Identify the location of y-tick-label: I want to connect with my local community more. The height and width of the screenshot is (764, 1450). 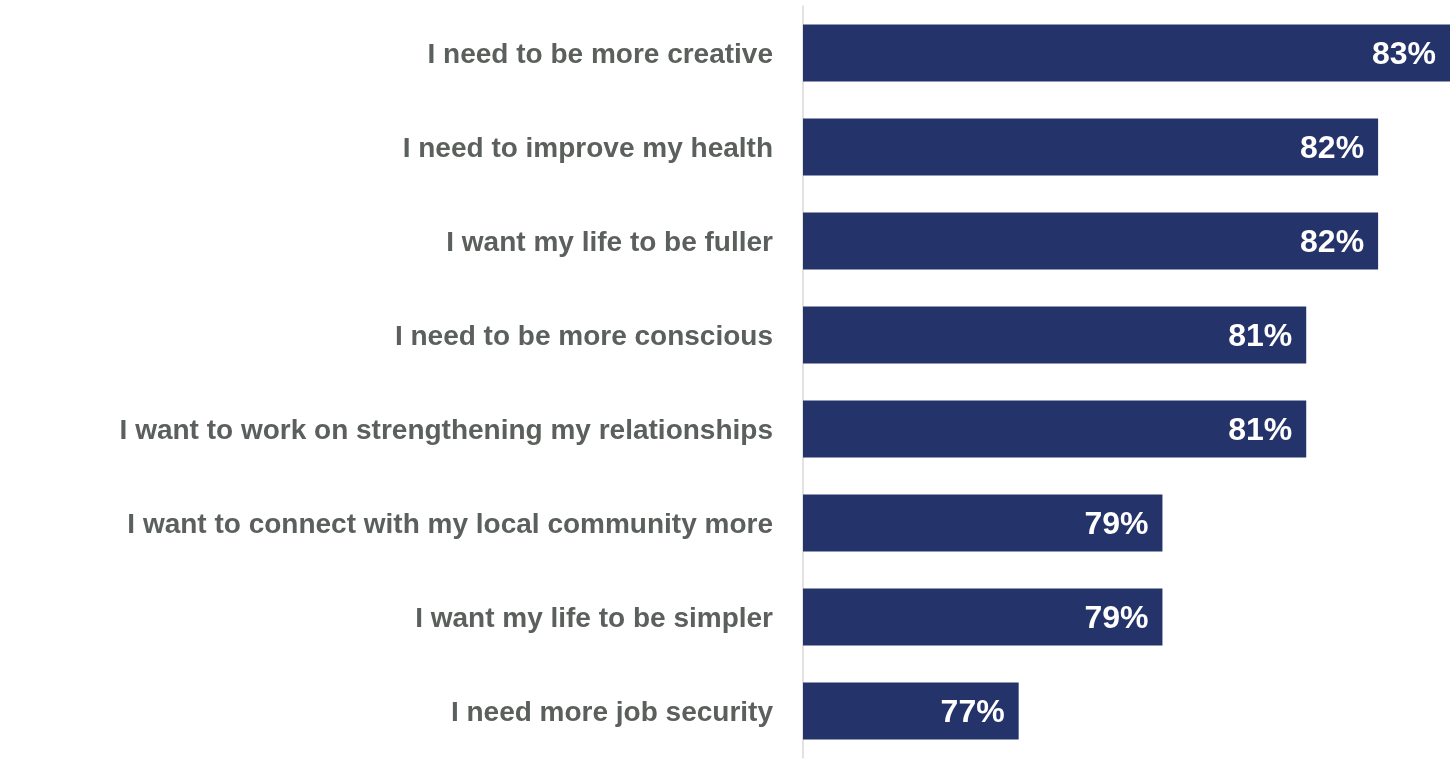
(450, 523).